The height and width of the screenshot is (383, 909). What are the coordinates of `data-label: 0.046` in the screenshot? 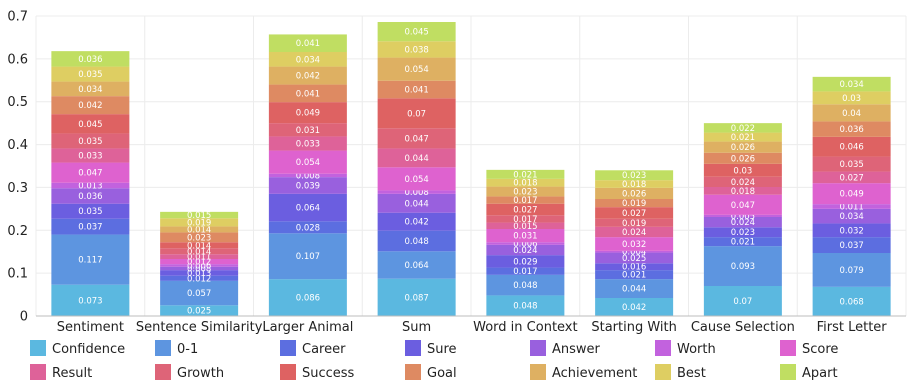 It's located at (851, 148).